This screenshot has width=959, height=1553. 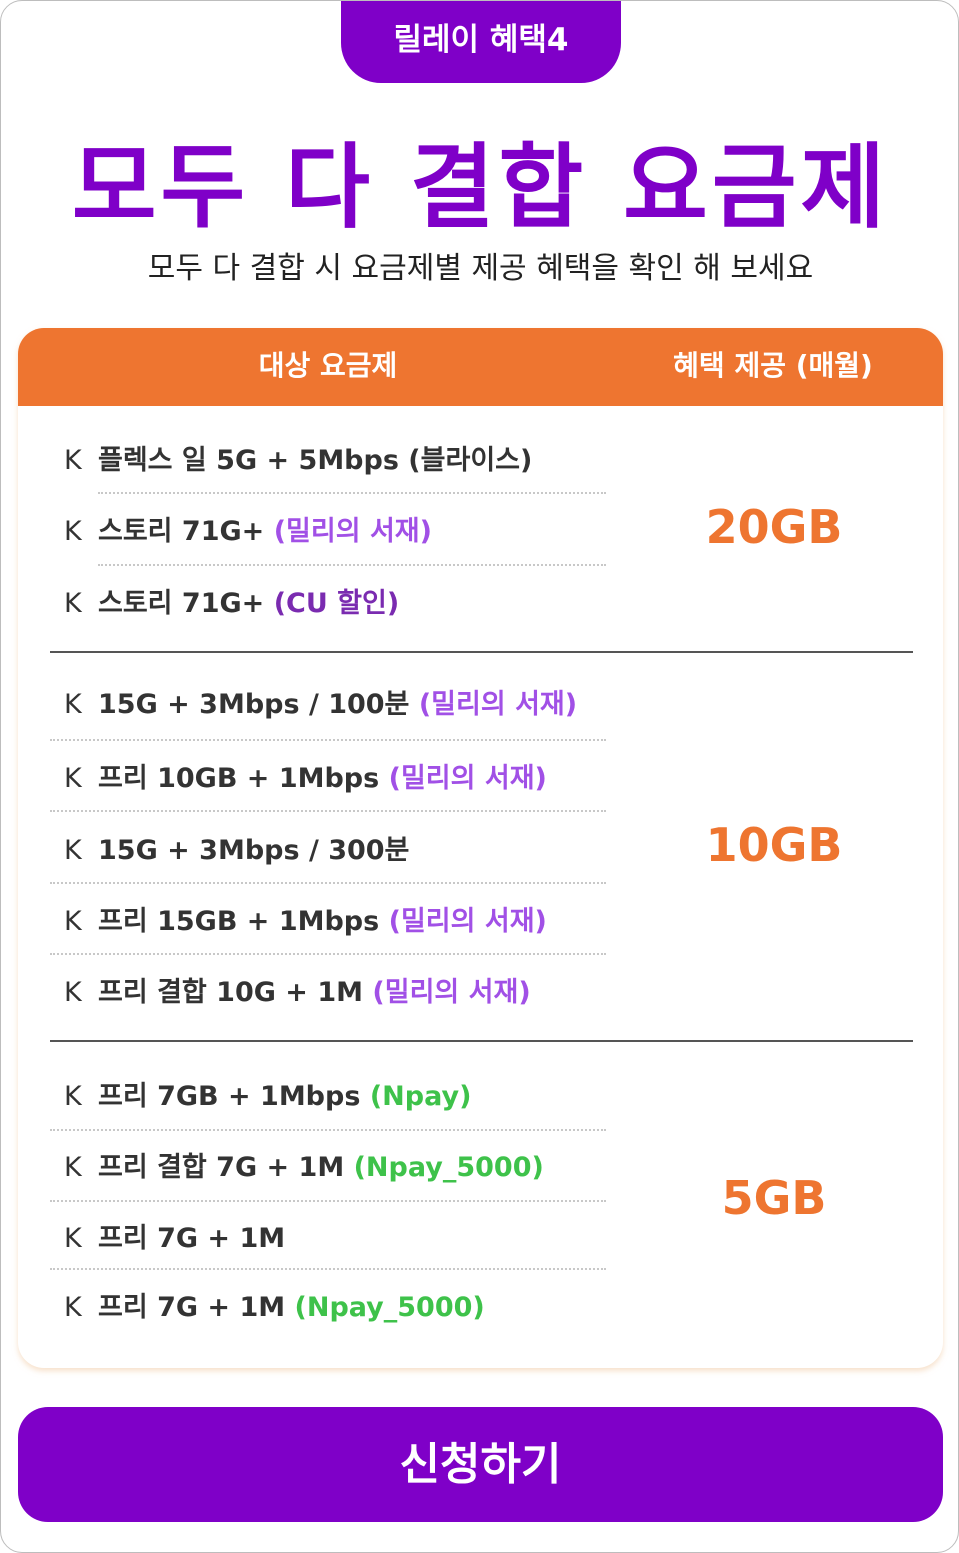 I want to click on header-benefit: 혜택 제공 (매월), so click(x=773, y=365).